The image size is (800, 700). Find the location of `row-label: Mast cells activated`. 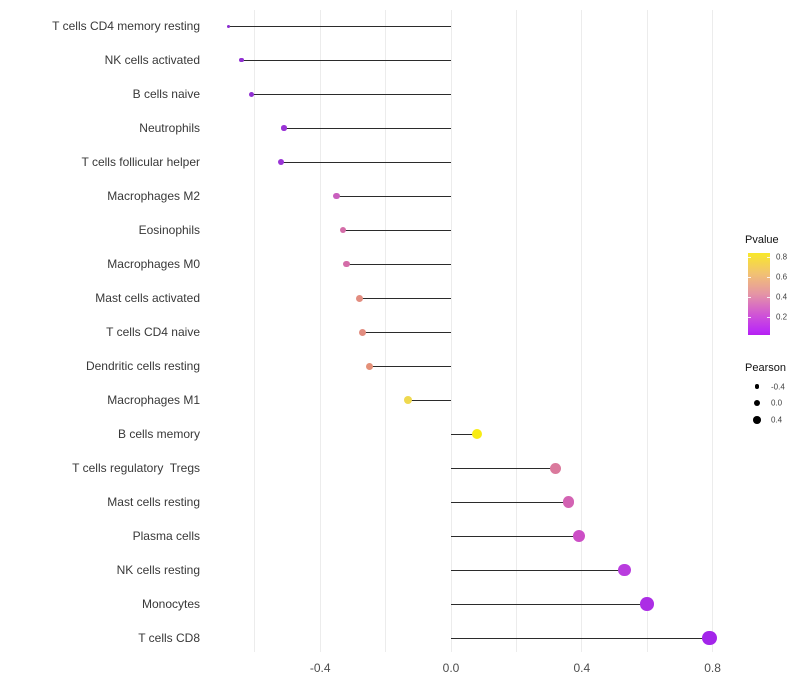

row-label: Mast cells activated is located at coordinates (147, 298).